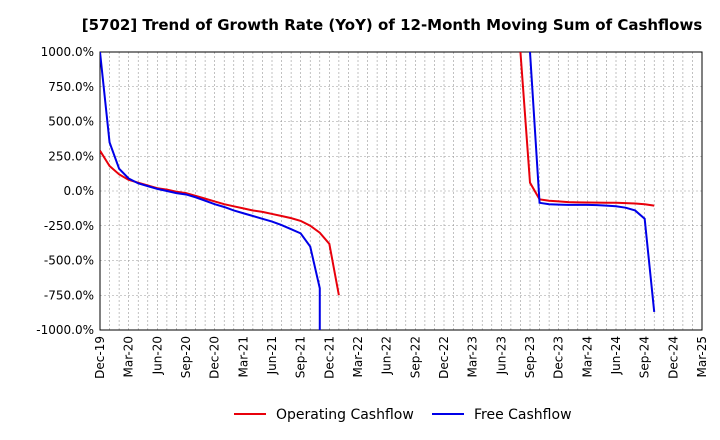  I want to click on x-tick-label: Dec-24, so click(673, 357).